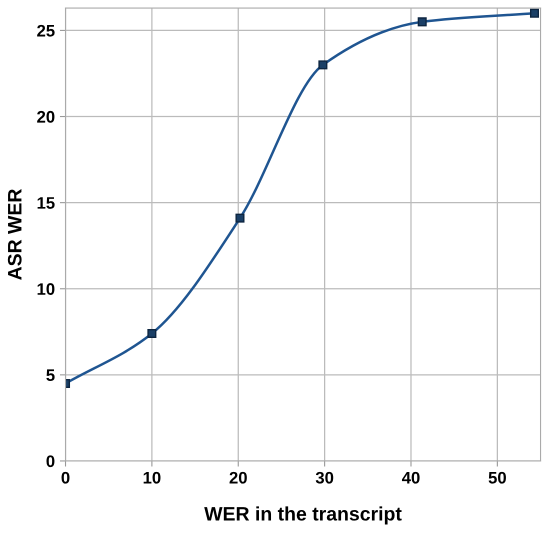  I want to click on x-tick-label: 50, so click(497, 478).